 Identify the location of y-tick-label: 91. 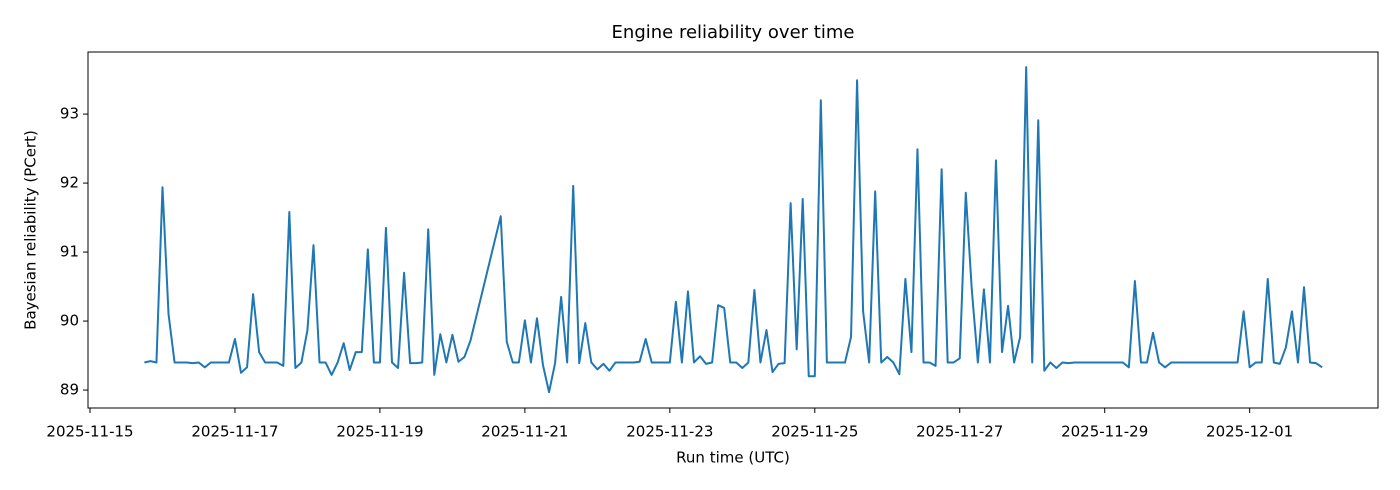
(69, 252).